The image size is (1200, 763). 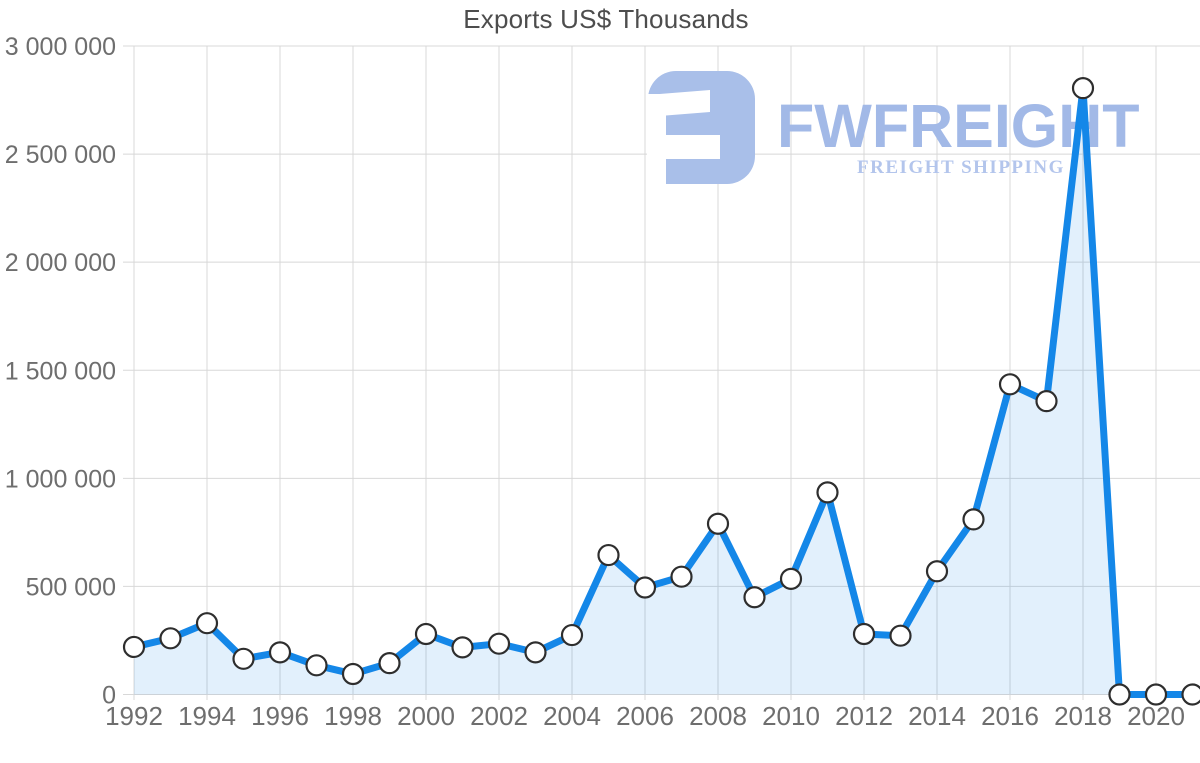 What do you see at coordinates (134, 716) in the screenshot?
I see `x-tick-label: 1992` at bounding box center [134, 716].